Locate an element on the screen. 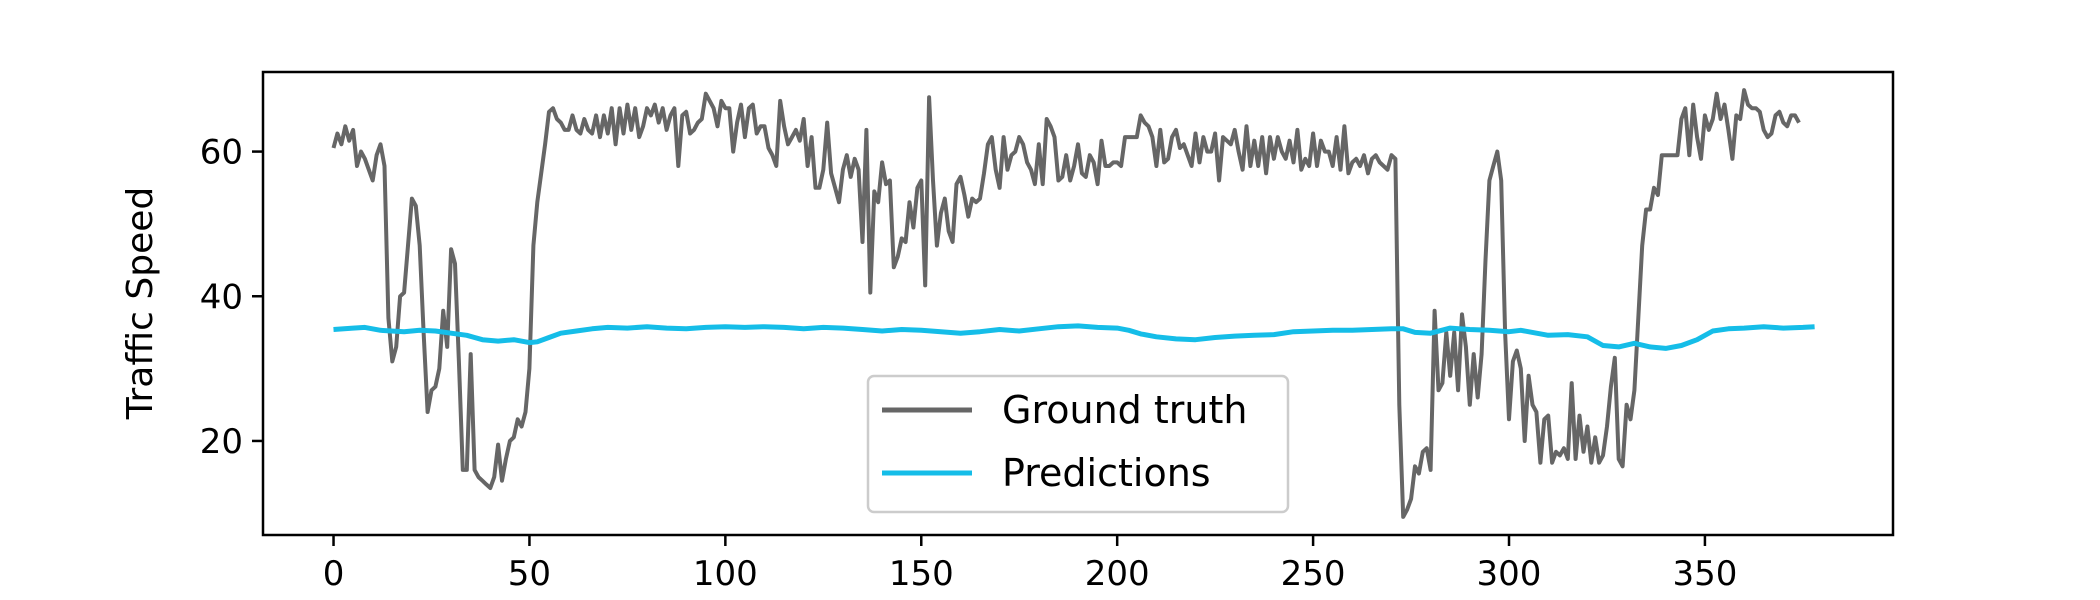 The image size is (2100, 600). y-tick-label: 20 is located at coordinates (221, 442).